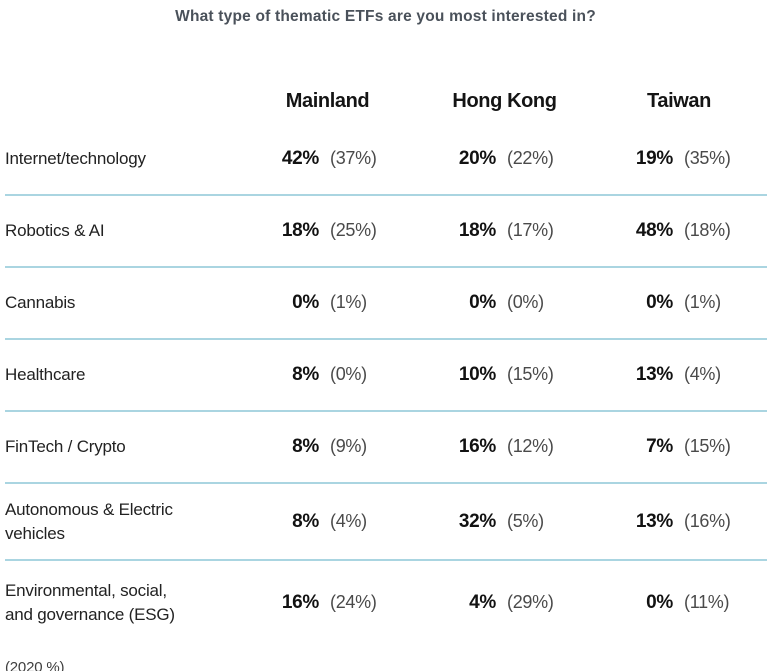  What do you see at coordinates (353, 230) in the screenshot?
I see `value-2020: (25%)` at bounding box center [353, 230].